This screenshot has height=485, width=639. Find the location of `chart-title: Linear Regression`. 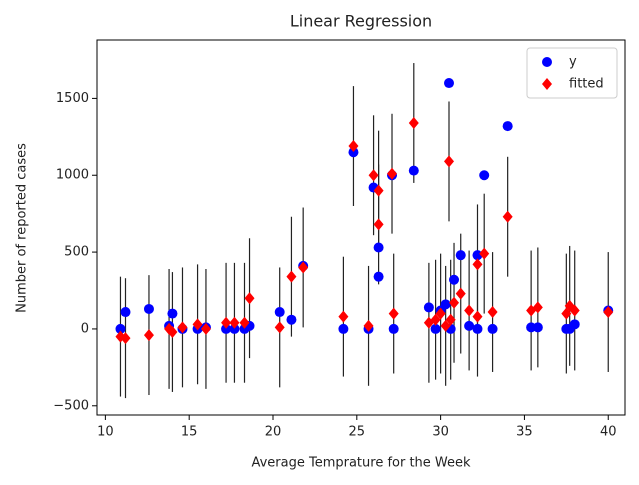

chart-title: Linear Regression is located at coordinates (361, 21).